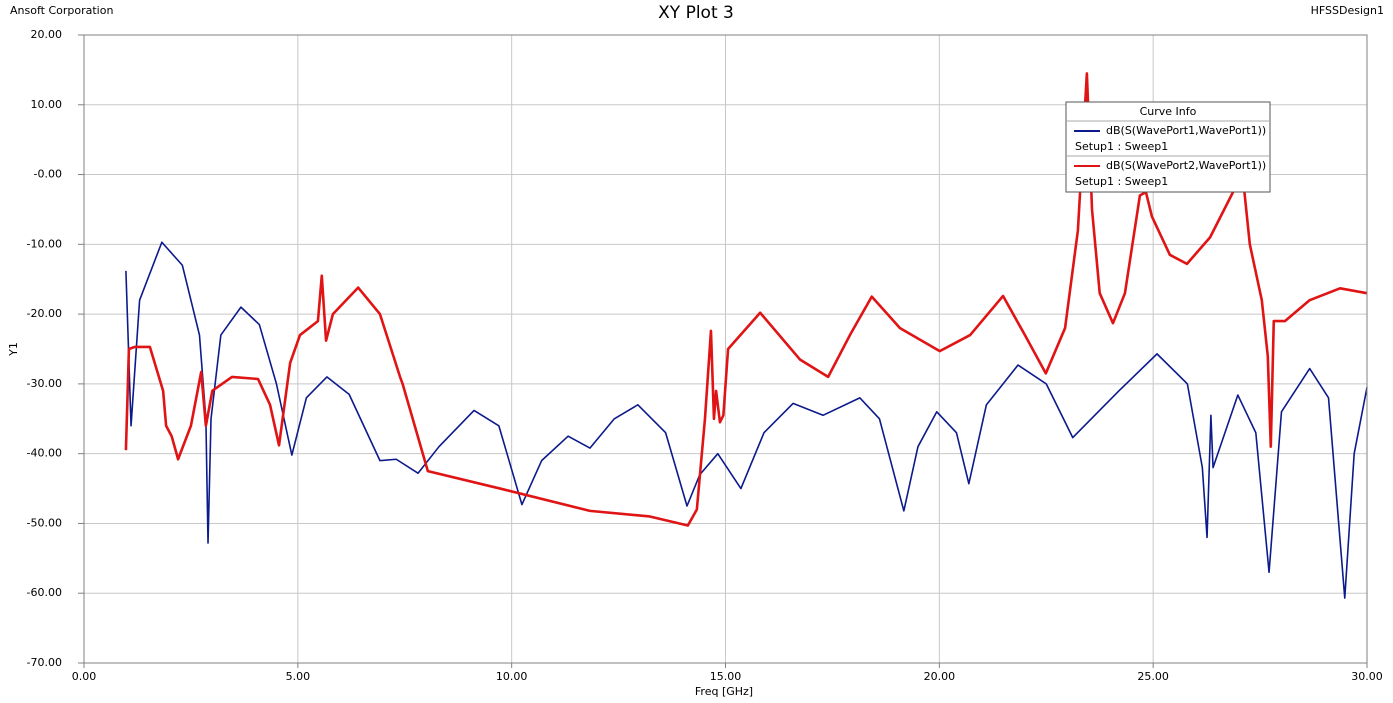 The height and width of the screenshot is (703, 1393). What do you see at coordinates (1168, 111) in the screenshot?
I see `legend-title: Curve Info` at bounding box center [1168, 111].